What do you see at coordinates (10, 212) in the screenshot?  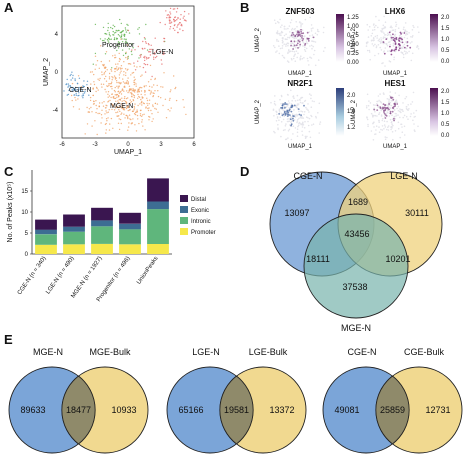 I see `y-axis-label: No. of Peaks (x10⁵)` at bounding box center [10, 212].